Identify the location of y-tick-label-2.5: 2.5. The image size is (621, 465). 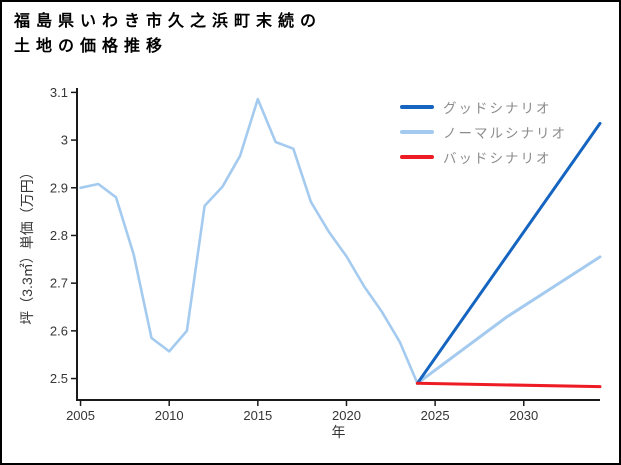
(59, 378).